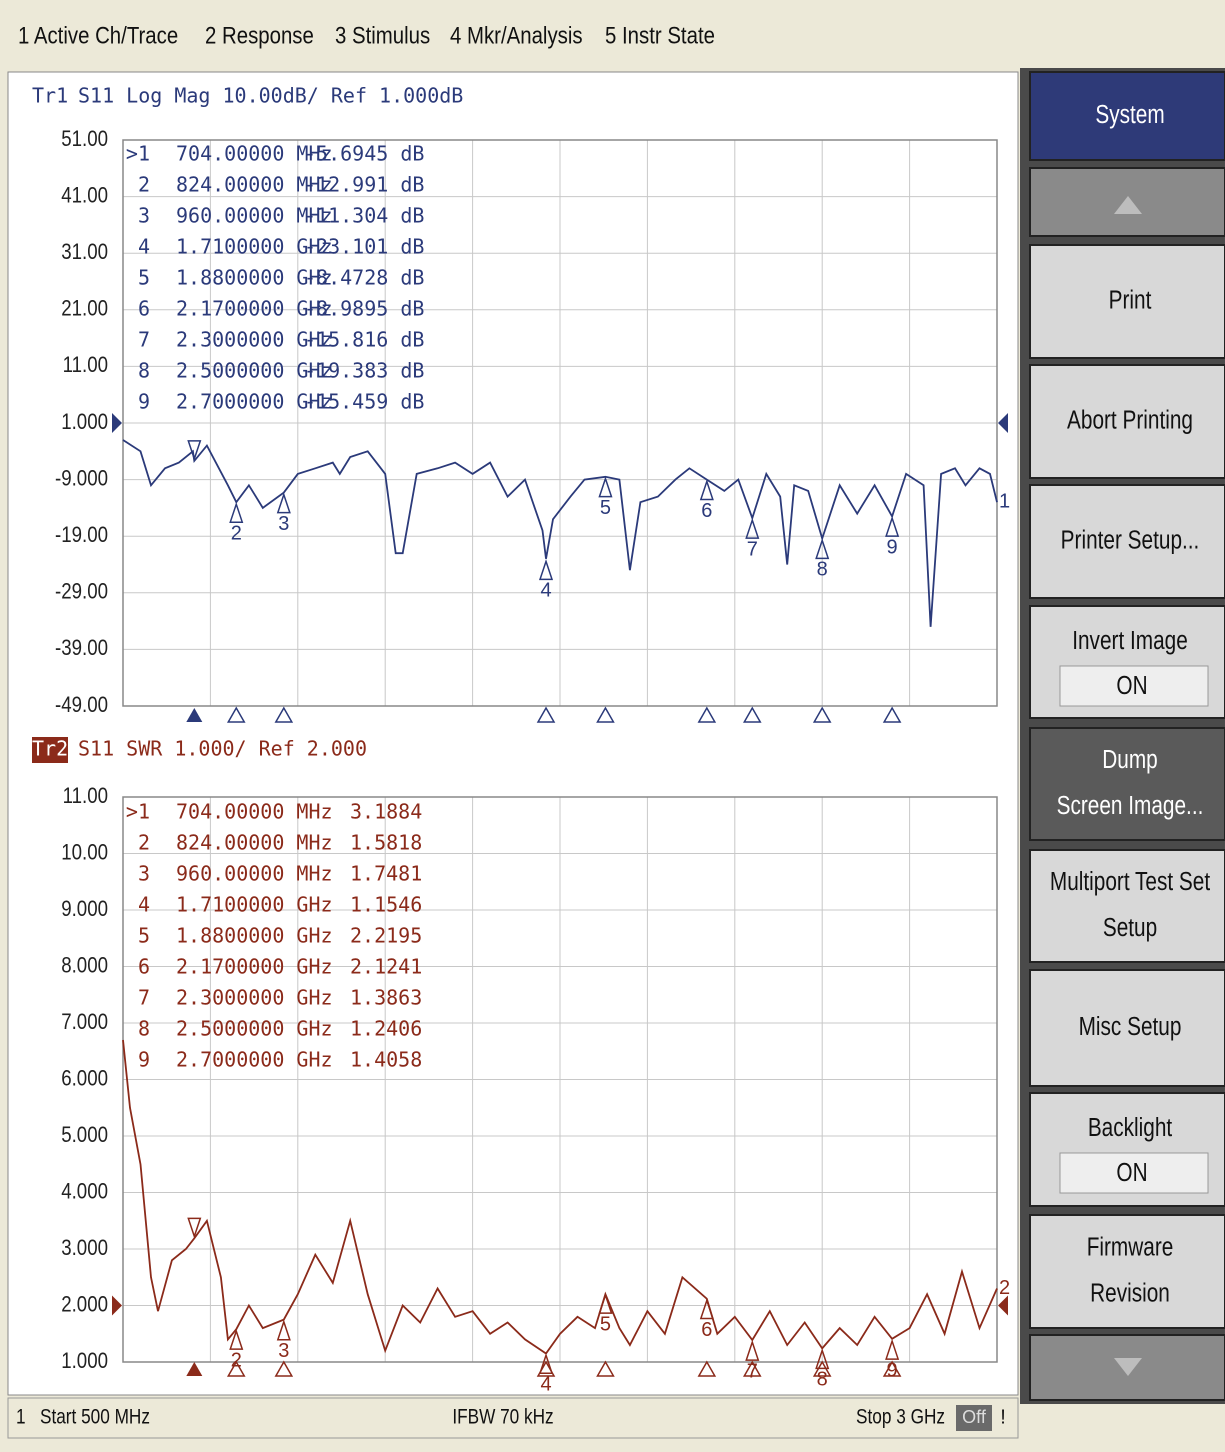 The image size is (1225, 1452). What do you see at coordinates (706, 511) in the screenshot?
I see `marker-trace-number: 6` at bounding box center [706, 511].